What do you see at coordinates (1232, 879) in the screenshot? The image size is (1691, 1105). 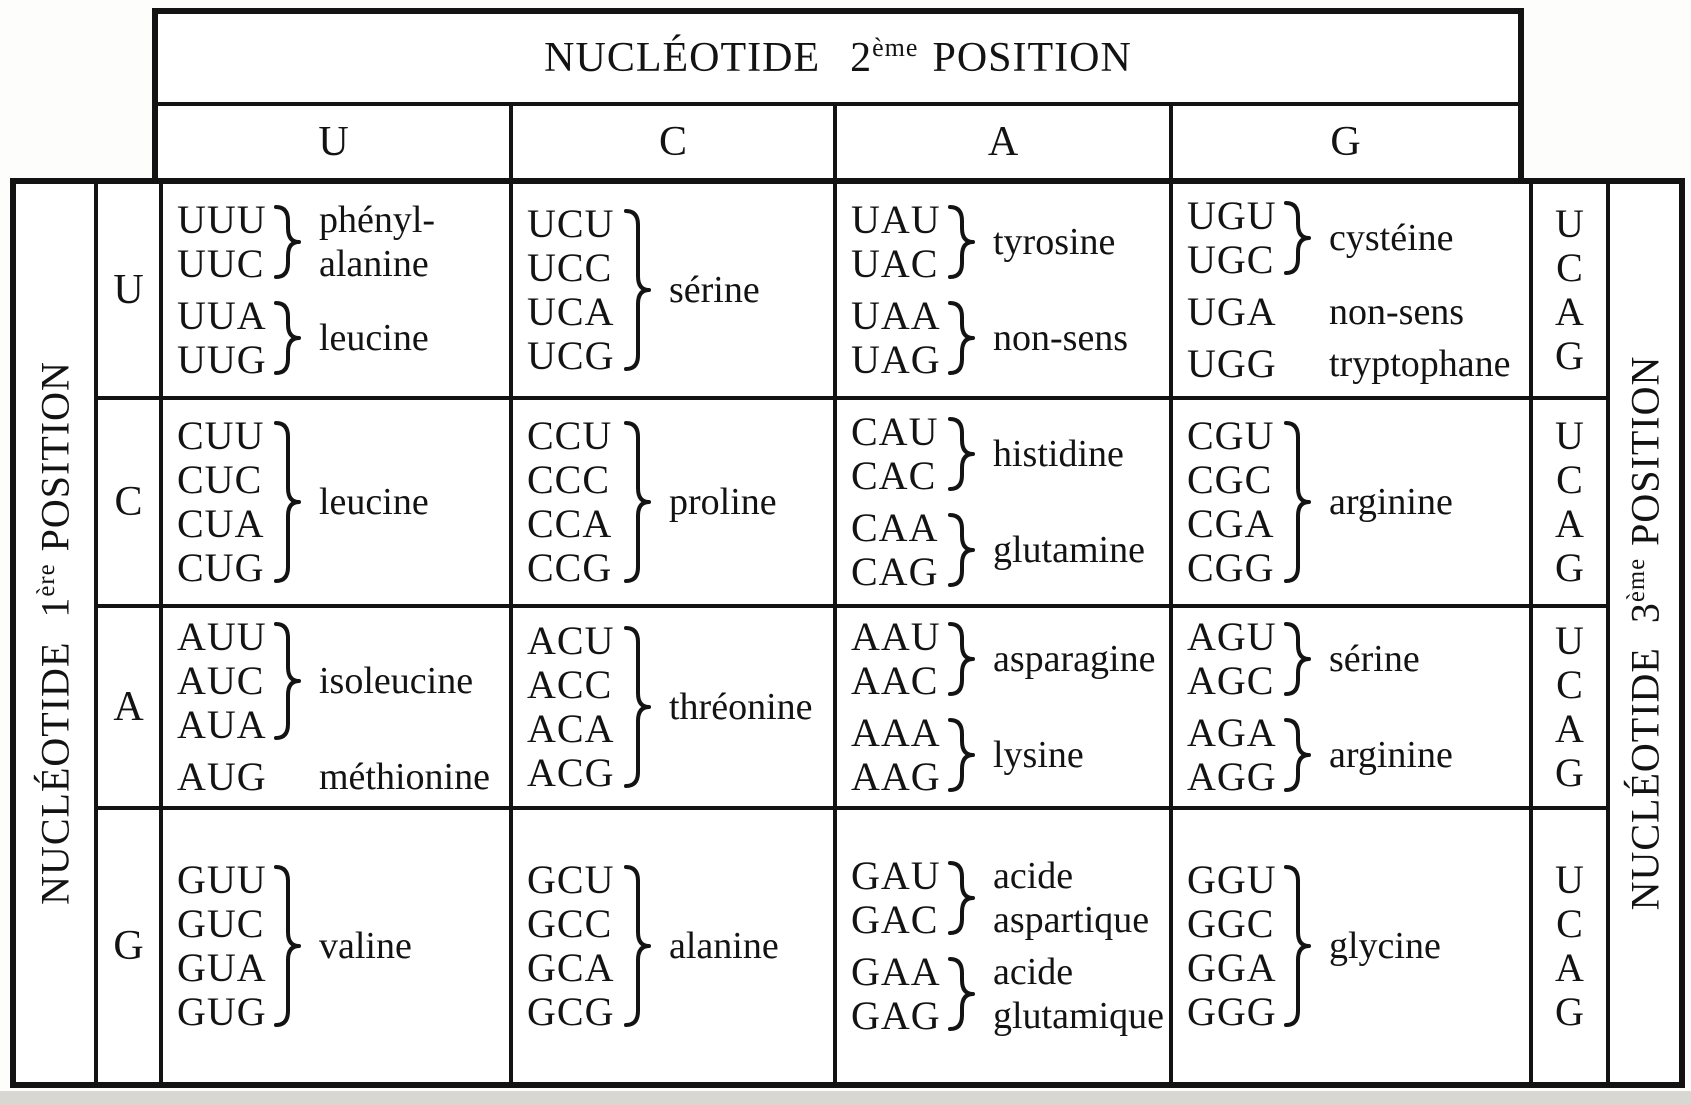 I see `codon-GGU: GGU` at bounding box center [1232, 879].